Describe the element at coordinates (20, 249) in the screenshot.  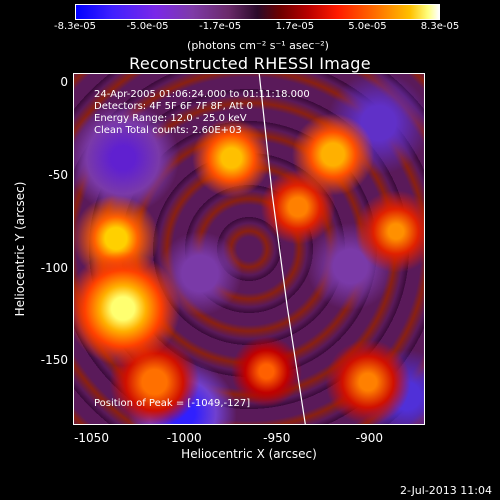
I see `y-axis-title: Heliocentric Y (arcsec)` at that location.